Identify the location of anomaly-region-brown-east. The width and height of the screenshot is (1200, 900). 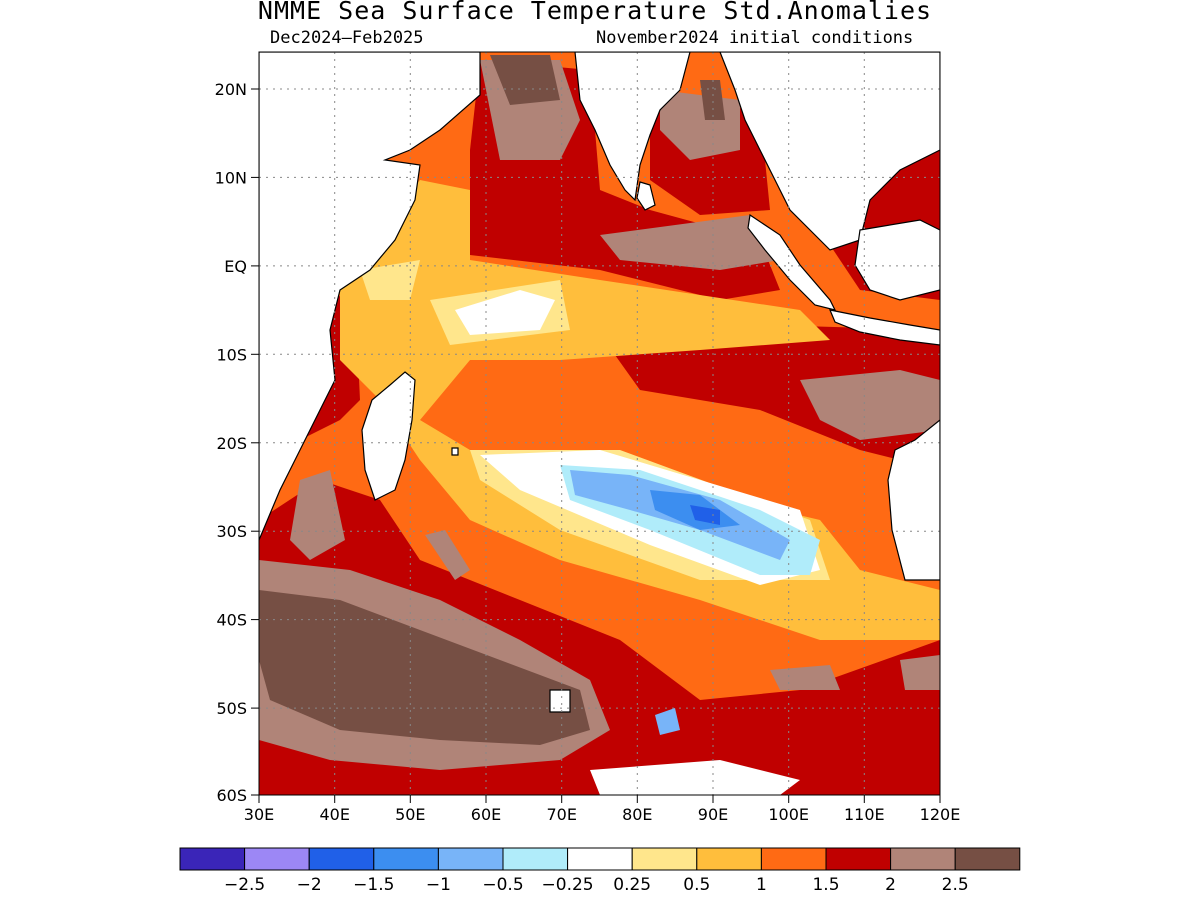
(870, 405).